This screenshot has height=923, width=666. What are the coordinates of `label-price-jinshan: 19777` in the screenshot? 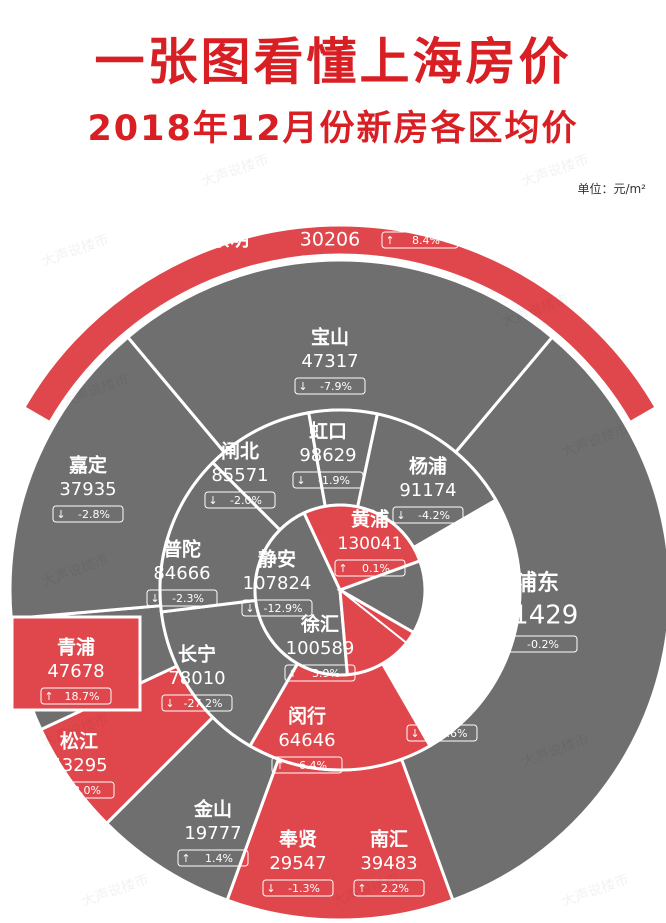 It's located at (212, 833).